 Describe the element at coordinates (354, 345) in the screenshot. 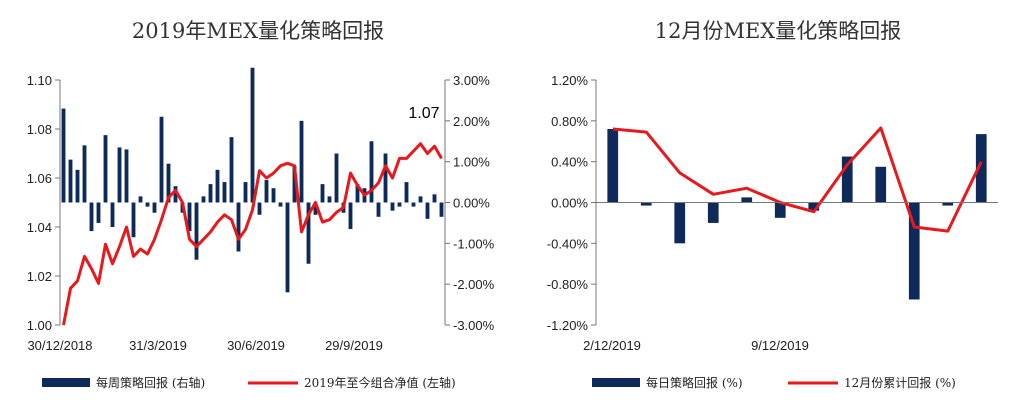

I see `x-tick-label: 29/9/2019` at that location.